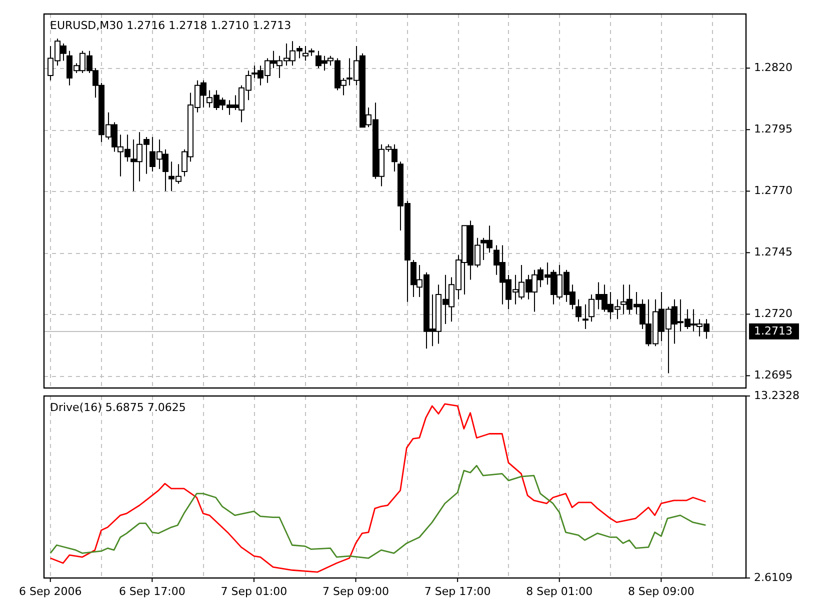  Describe the element at coordinates (773, 191) in the screenshot. I see `y-tick-label: 1.2770` at that location.